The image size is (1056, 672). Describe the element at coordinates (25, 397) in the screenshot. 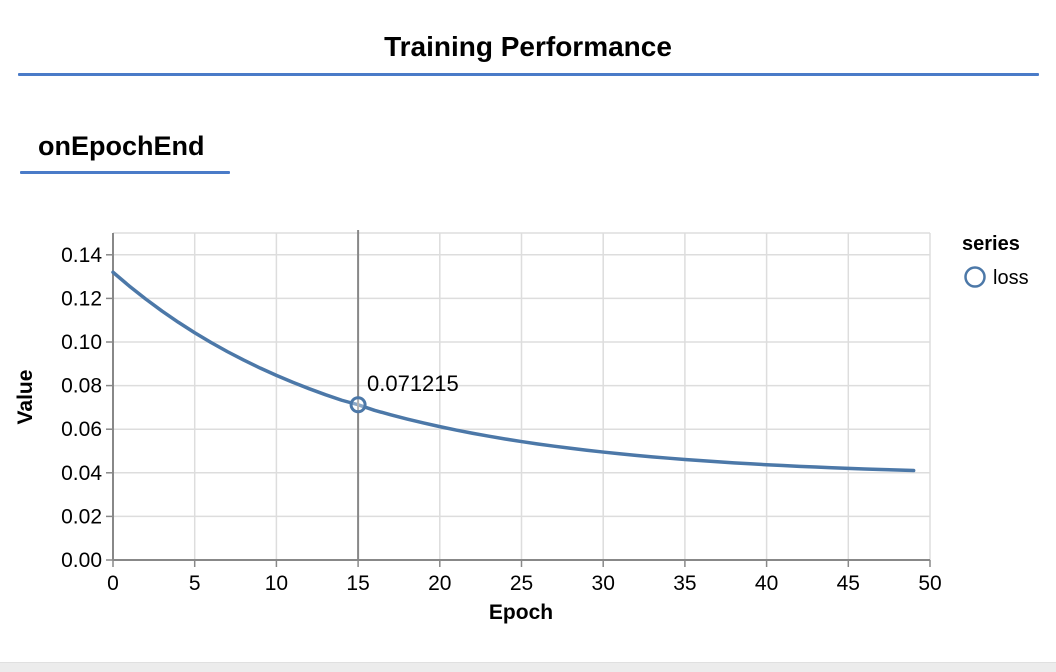

I see `y-axis-title: Value` at that location.